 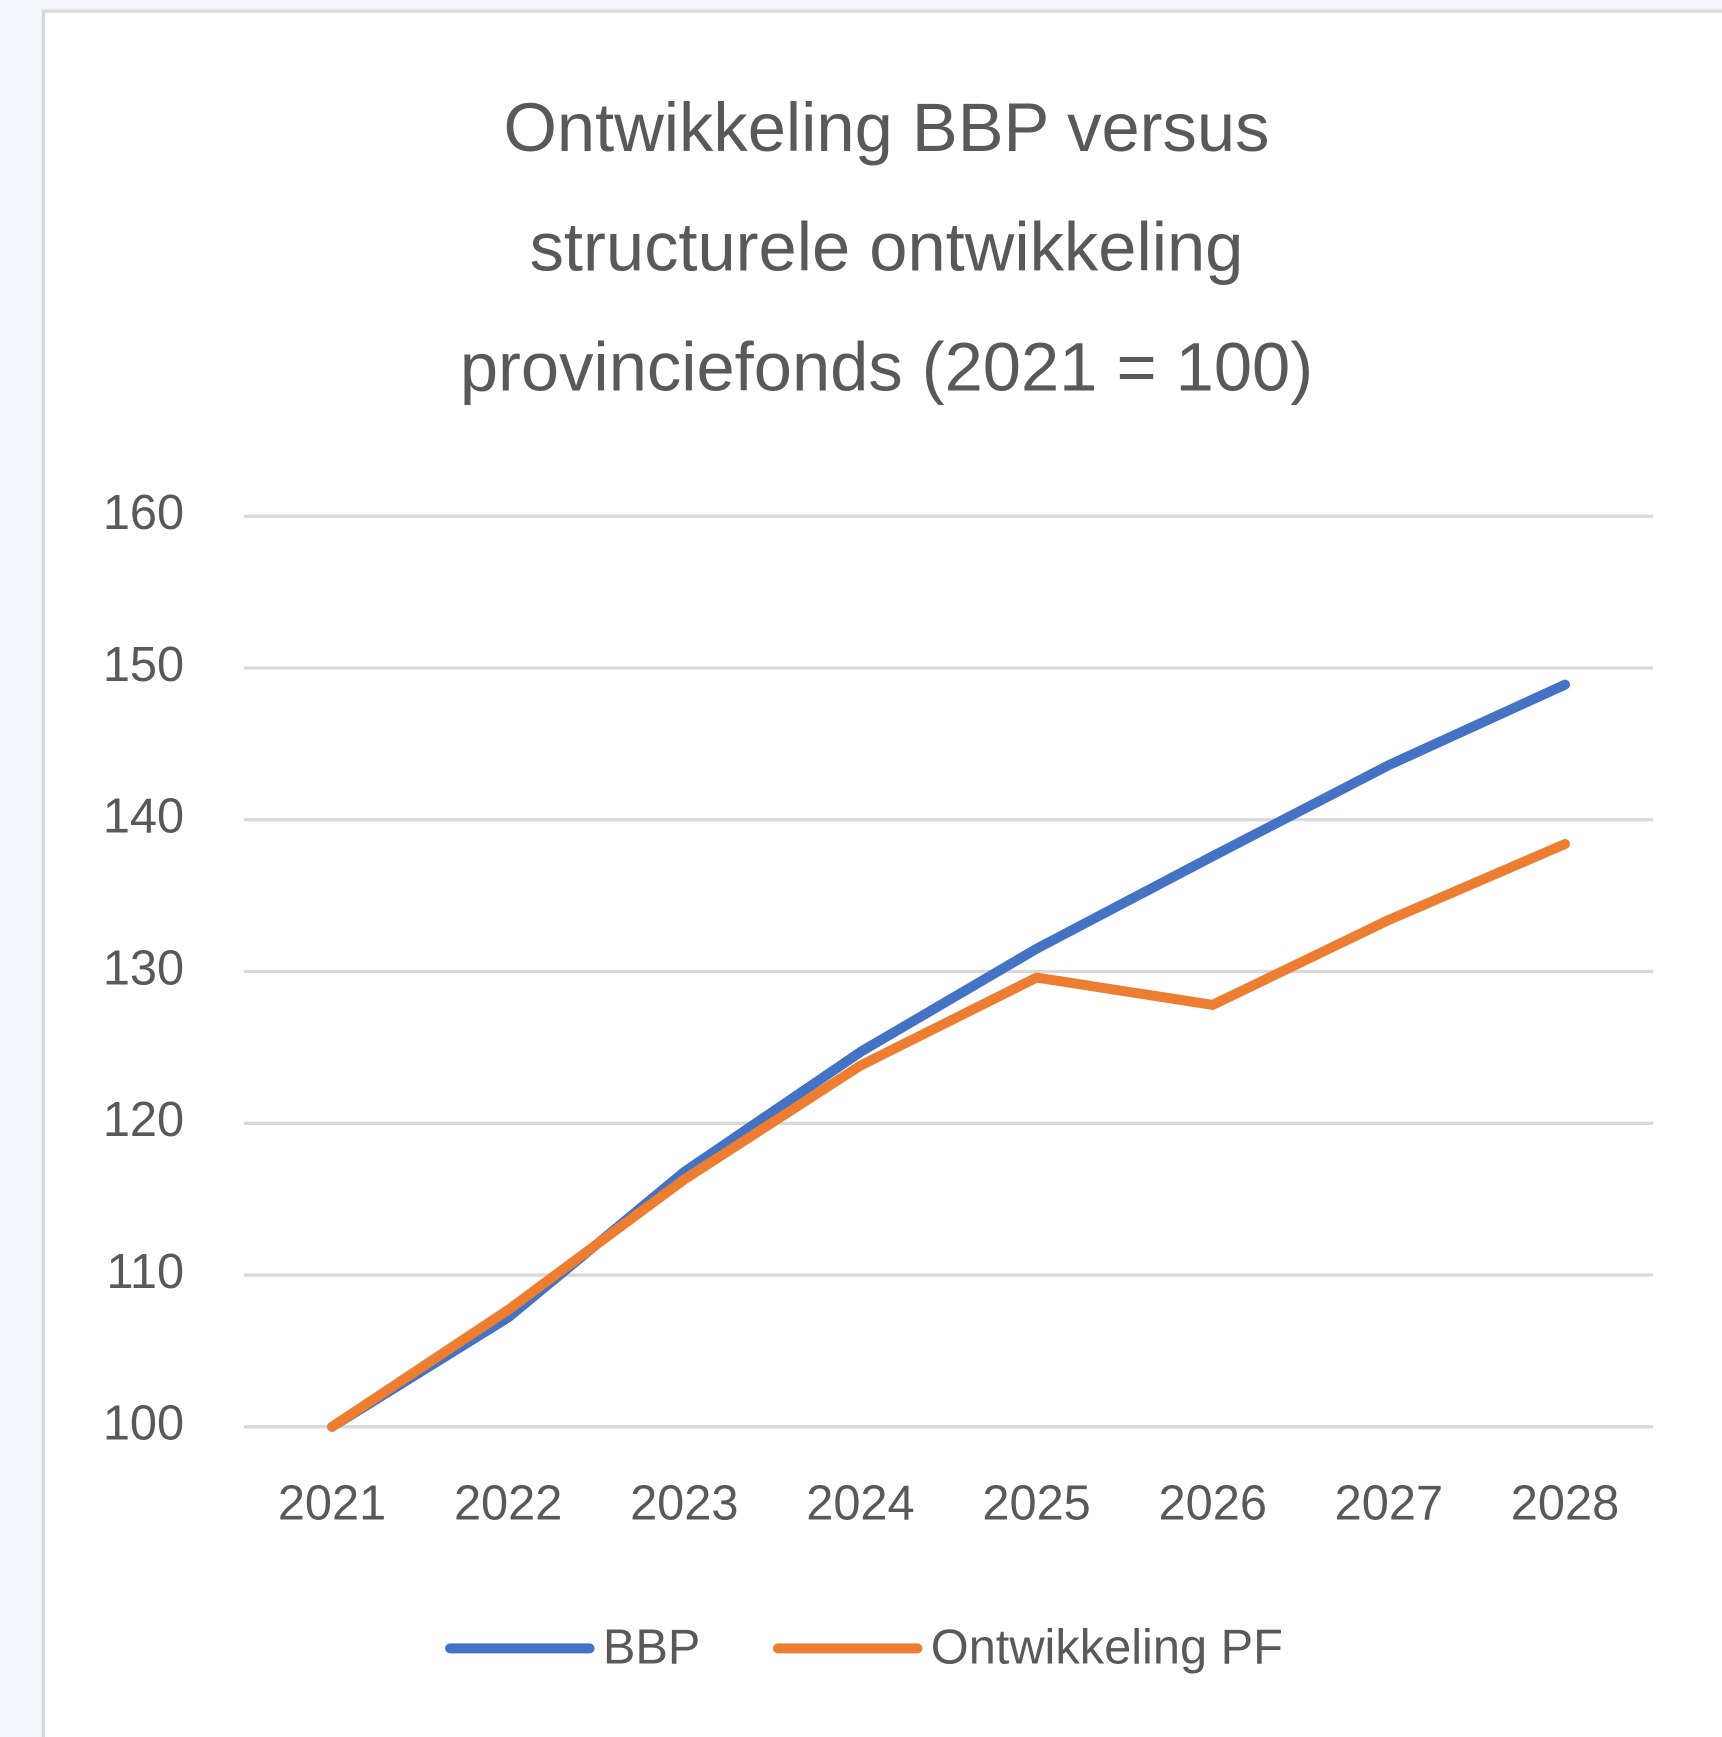 I want to click on y-tick-label: 130, so click(x=143, y=968).